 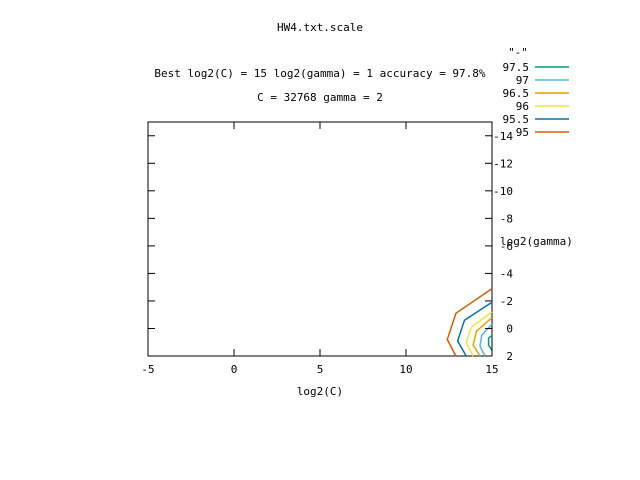 I want to click on legend-label-96: 96, so click(x=522, y=106).